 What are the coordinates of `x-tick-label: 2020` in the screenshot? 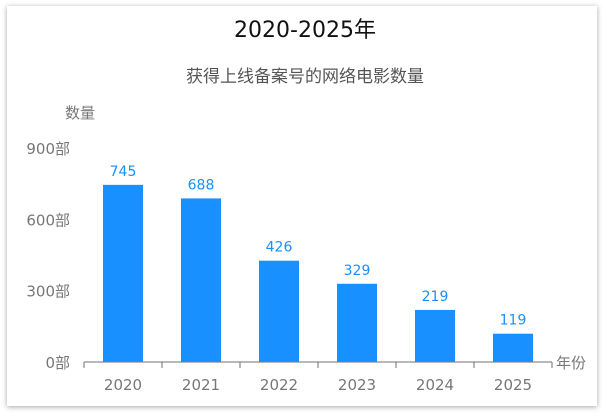 It's located at (123, 385).